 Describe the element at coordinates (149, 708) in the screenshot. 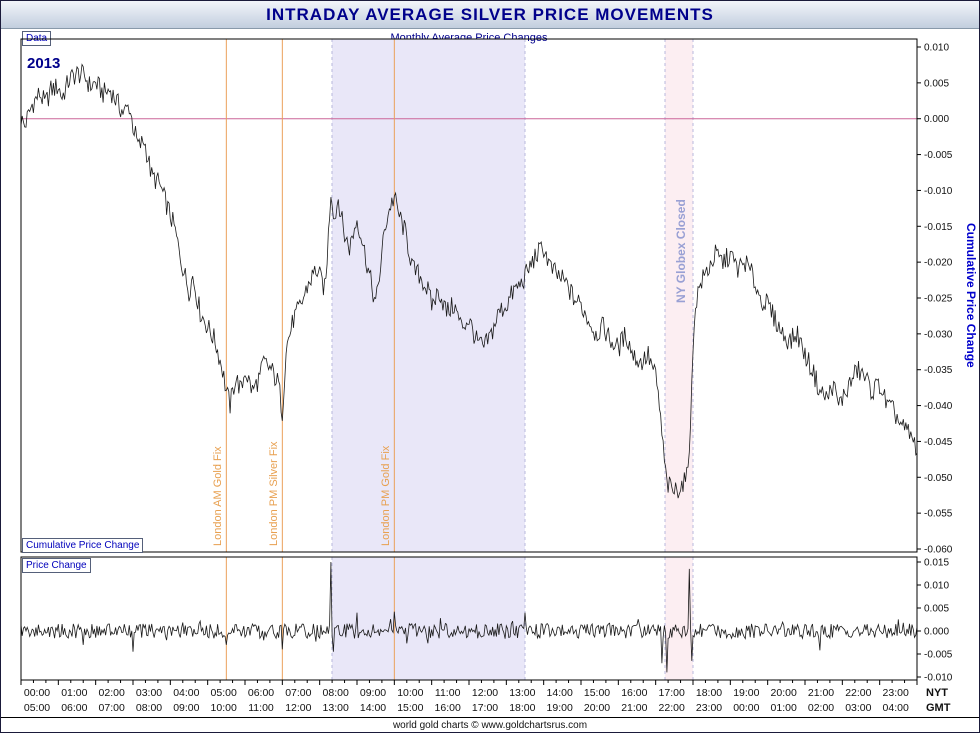

I see `x-label-gmt: 08:00` at that location.